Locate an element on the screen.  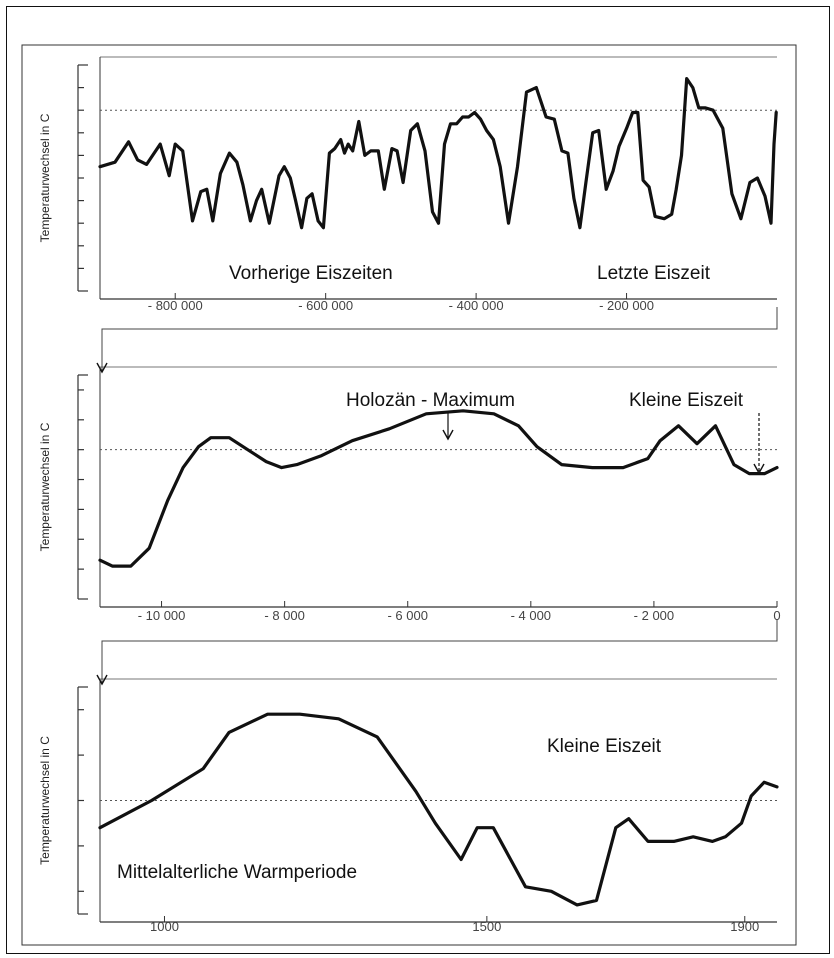
x-tick-label: - 800 000 is located at coordinates (175, 305).